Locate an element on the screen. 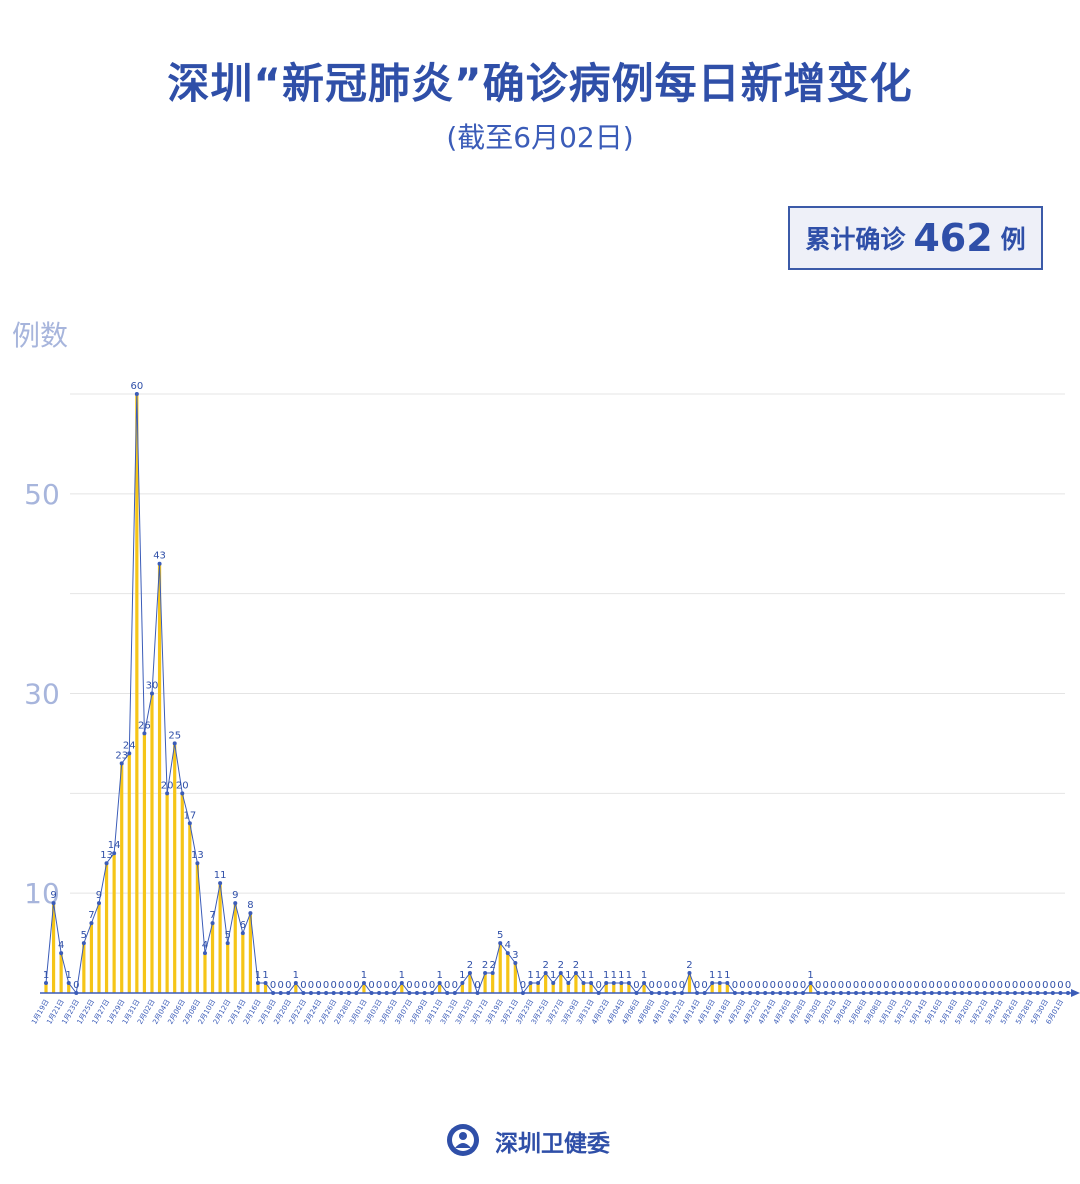 The width and height of the screenshot is (1080, 1184). data-label: 5 is located at coordinates (228, 935).